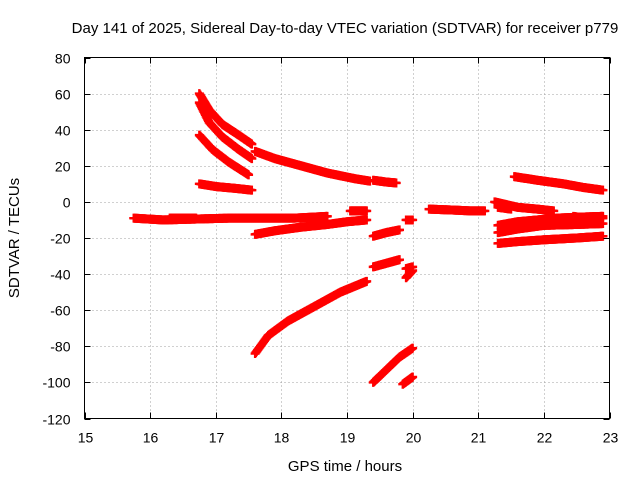 Image resolution: width=640 pixels, height=480 pixels. What do you see at coordinates (60, 347) in the screenshot?
I see `y-tick-label: -80` at bounding box center [60, 347].